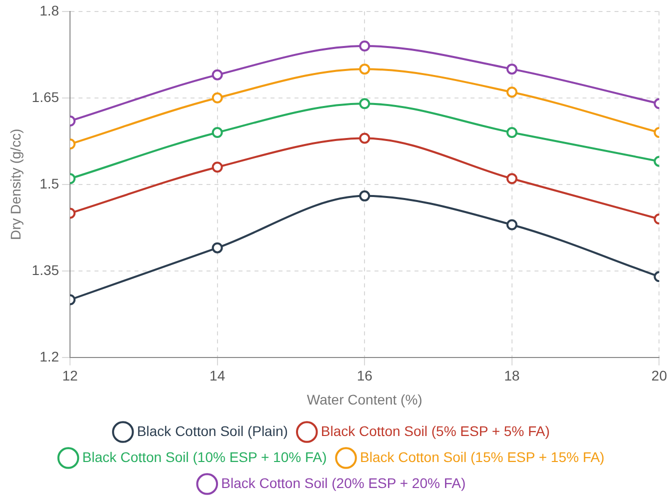 Image resolution: width=670 pixels, height=501 pixels. Describe the element at coordinates (46, 270) in the screenshot. I see `y-tick-label: 1.35` at that location.